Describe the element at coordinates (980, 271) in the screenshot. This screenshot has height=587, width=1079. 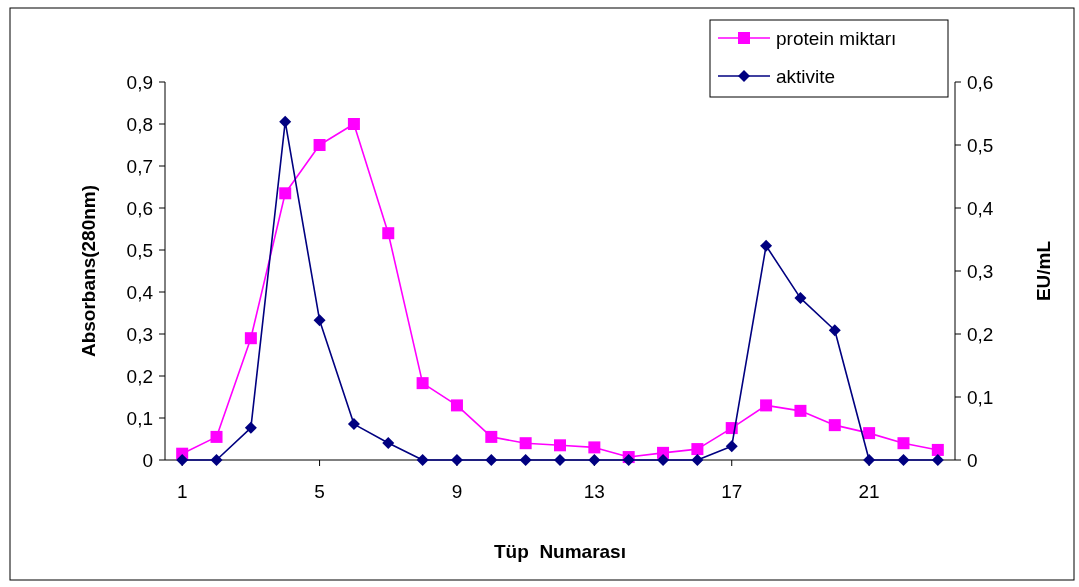
I see `y2-tick-label: 0,3` at that location.